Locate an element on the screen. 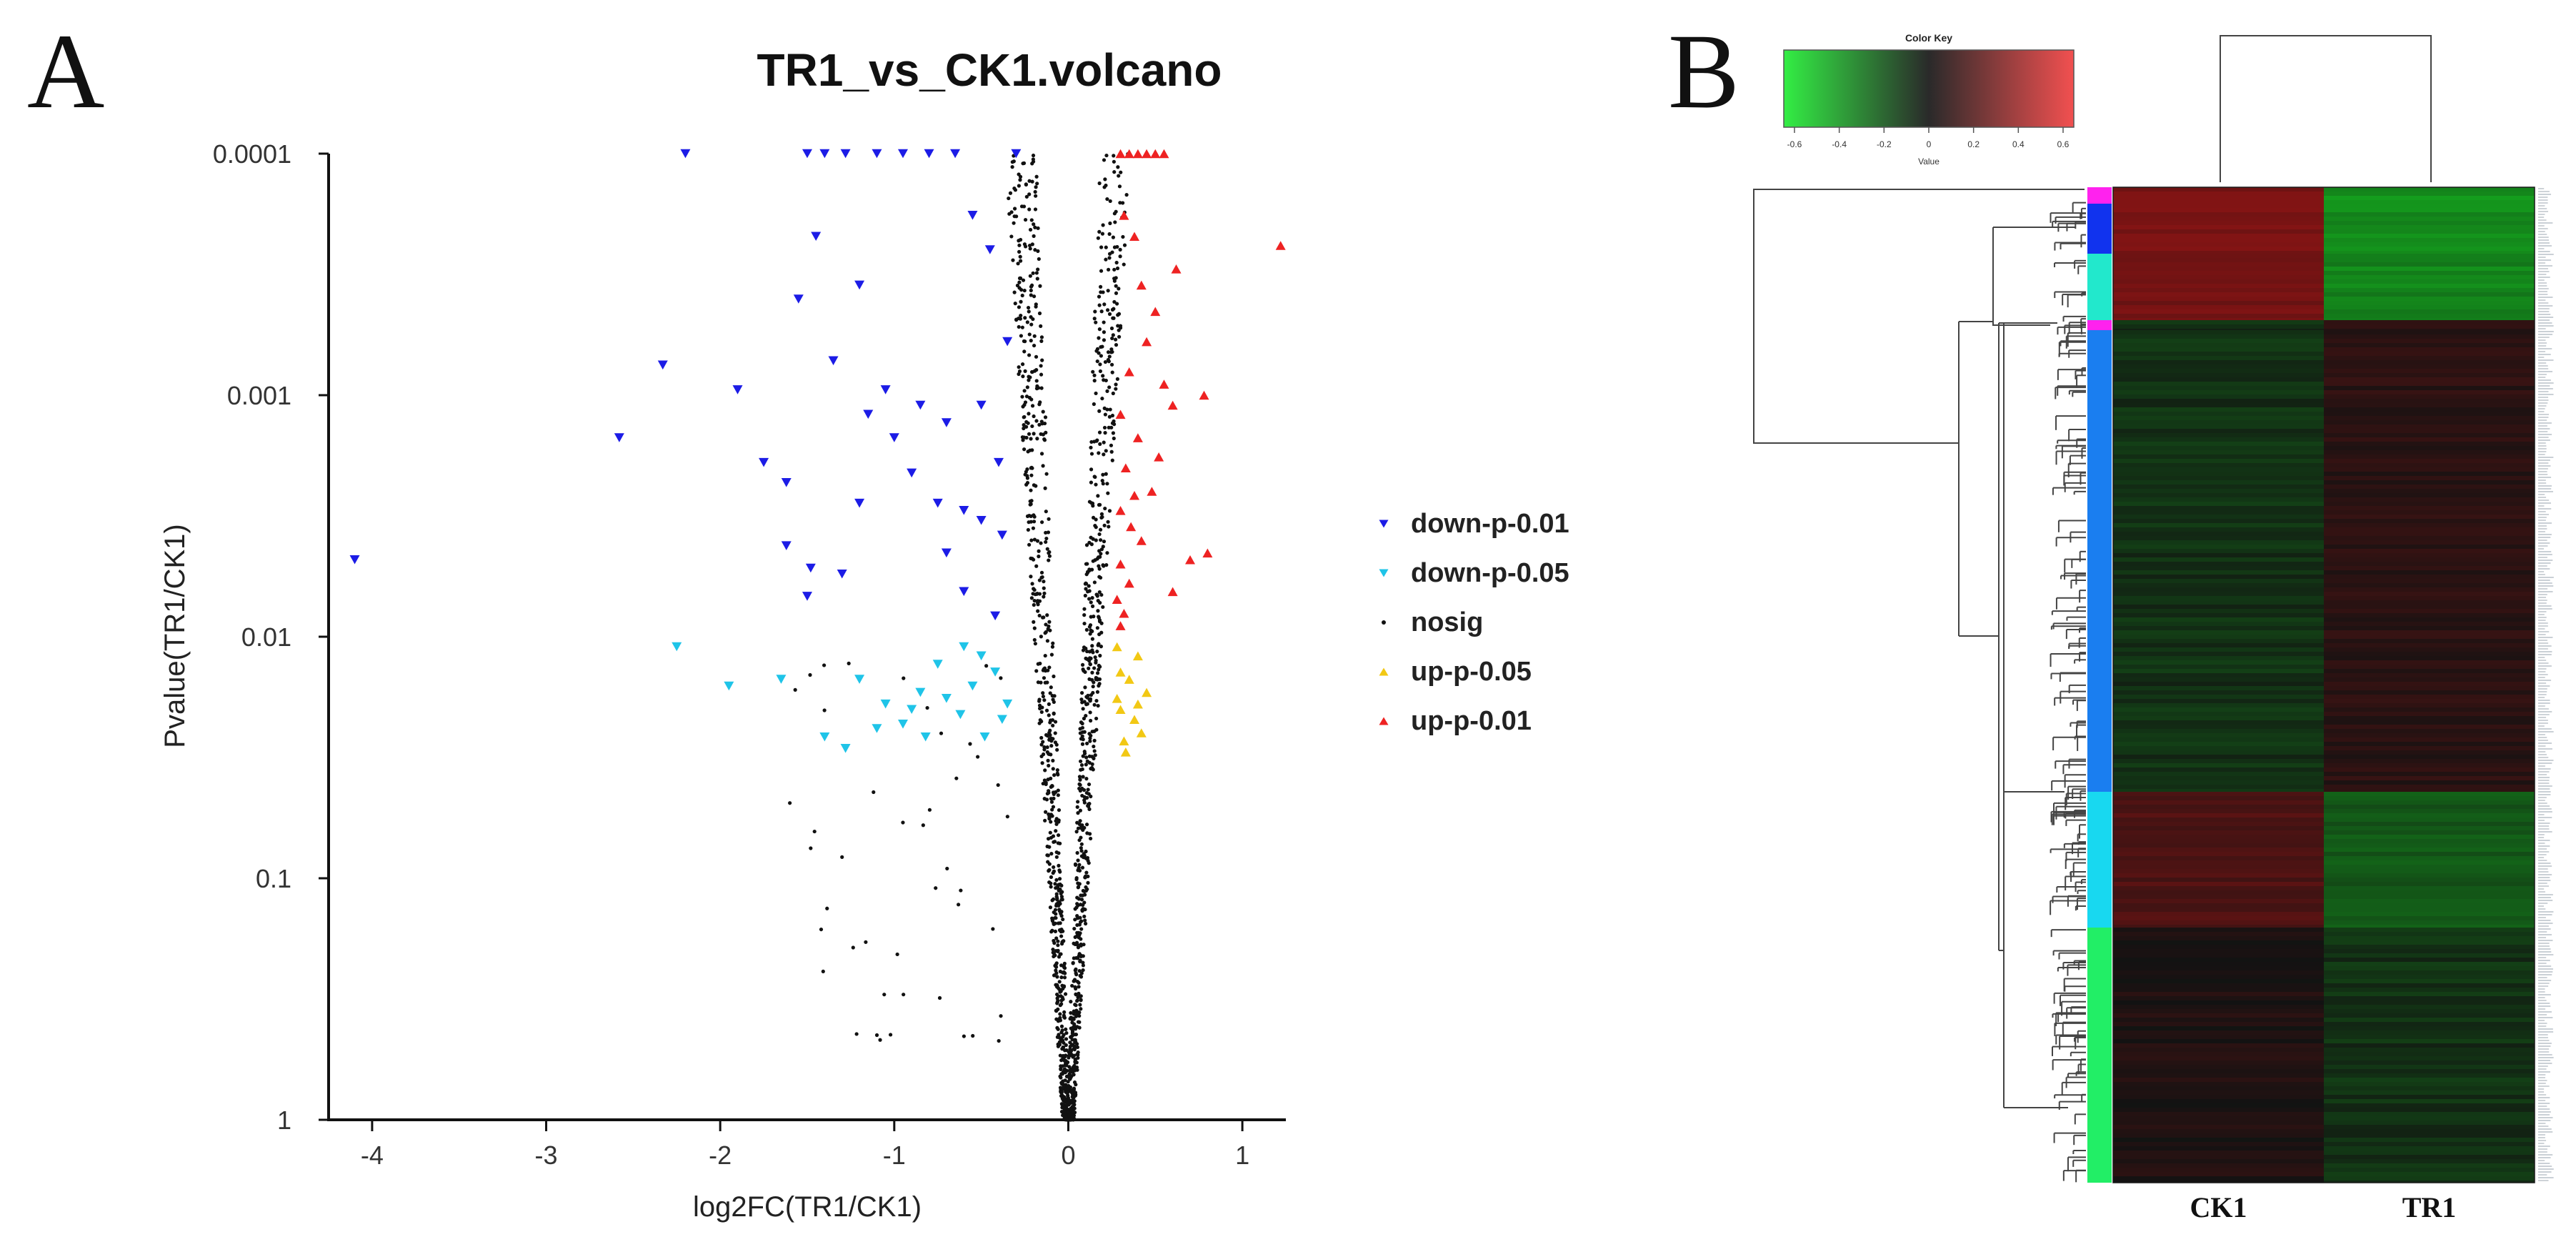 Image resolution: width=2576 pixels, height=1247 pixels. legend-item-down-p-0.01: down-p-0.01 is located at coordinates (1474, 524).